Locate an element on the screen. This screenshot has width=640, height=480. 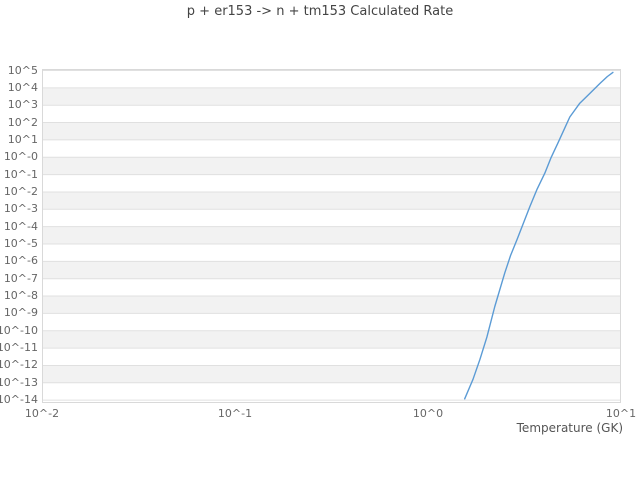
y-tick-label: 10^-8 is located at coordinates (20, 296).